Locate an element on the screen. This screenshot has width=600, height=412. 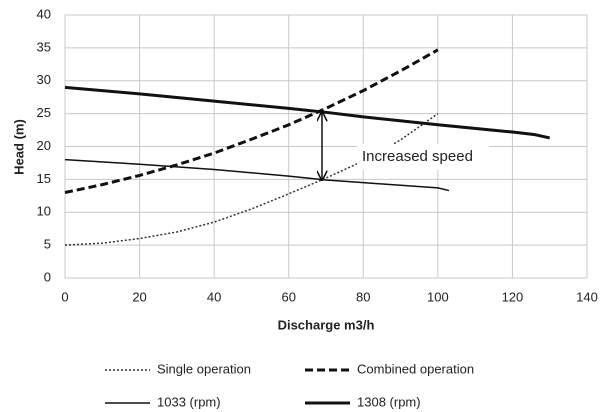
y-tick-label: 35 is located at coordinates (44, 46).